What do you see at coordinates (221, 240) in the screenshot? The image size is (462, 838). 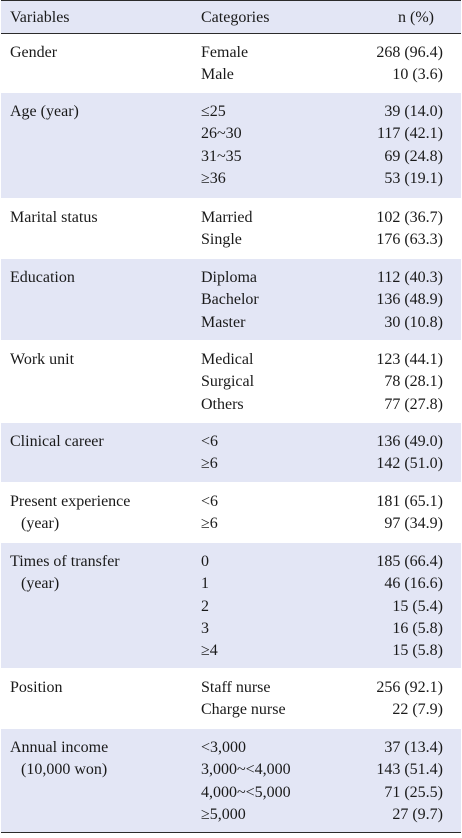 I see `category-label: Single` at bounding box center [221, 240].